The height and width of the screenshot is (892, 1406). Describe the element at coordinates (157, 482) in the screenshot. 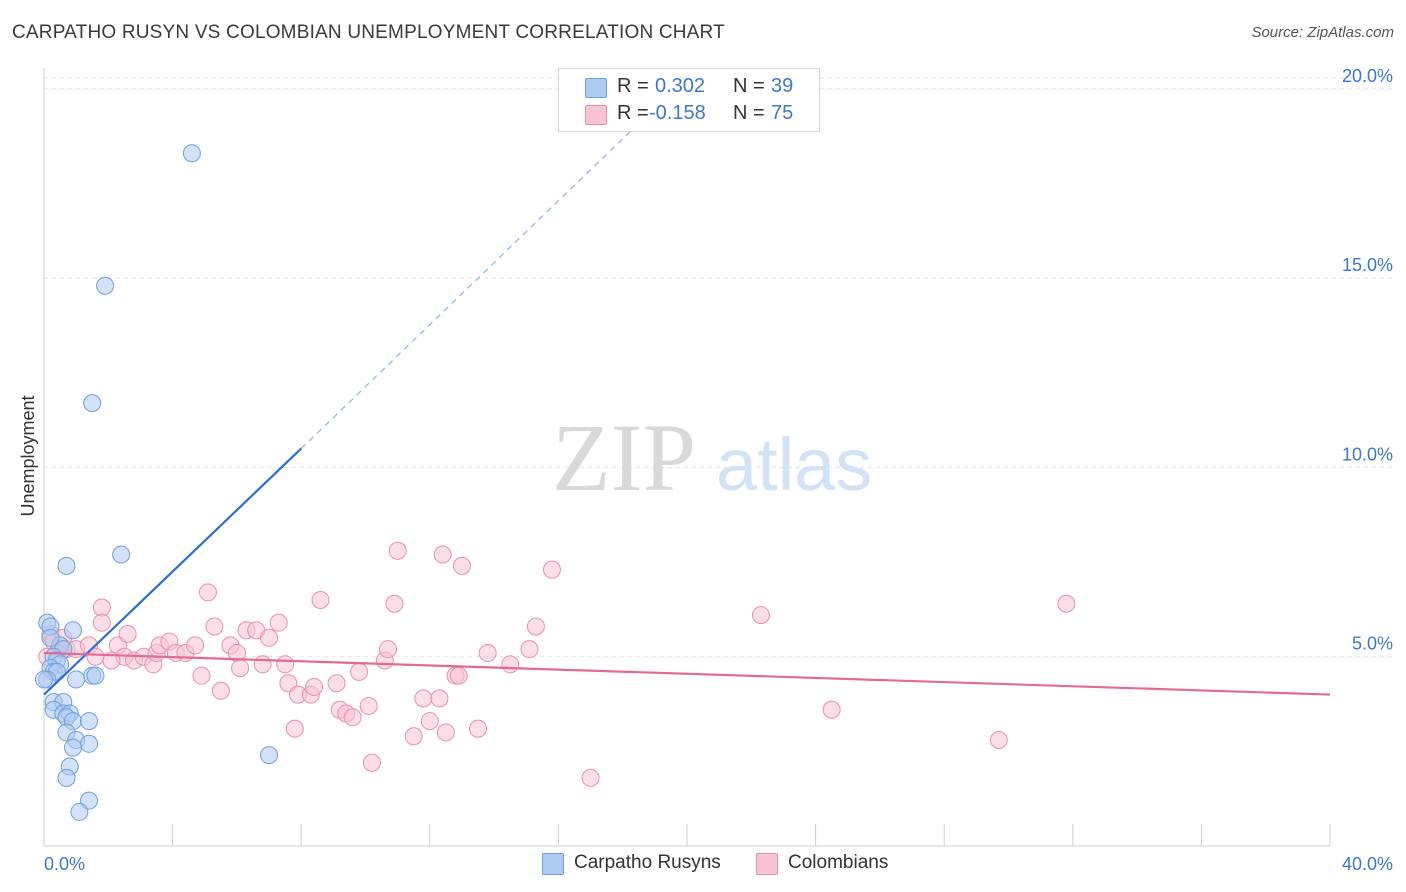

I see `carpatho-rusyns-points` at that location.